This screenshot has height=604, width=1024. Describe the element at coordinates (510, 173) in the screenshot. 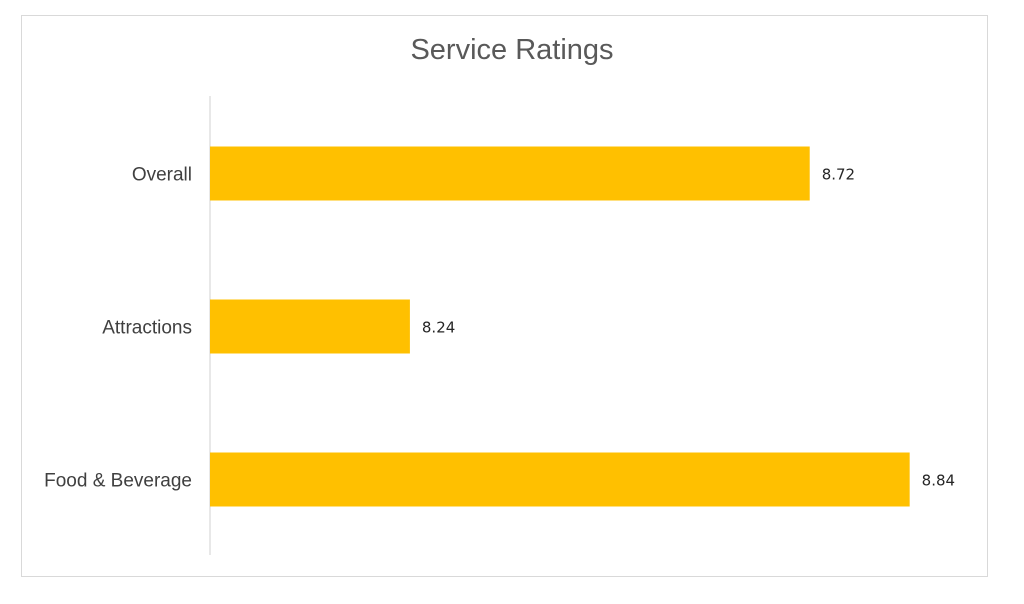

I see `bar-overall` at that location.